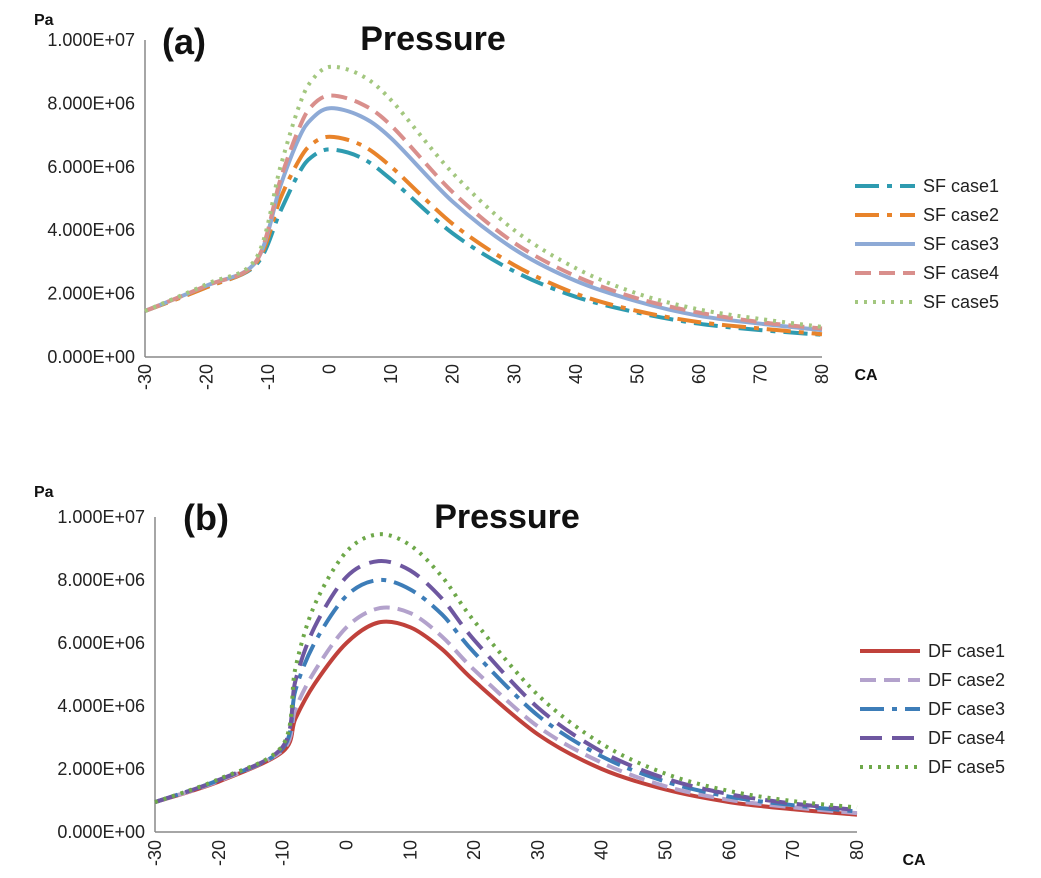  I want to click on legend-entry: SF case3, so click(961, 244).